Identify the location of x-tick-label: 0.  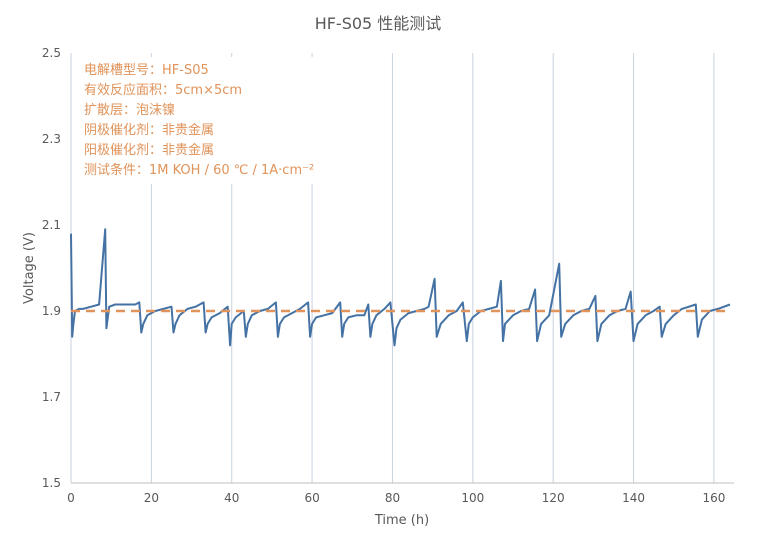
(71, 498).